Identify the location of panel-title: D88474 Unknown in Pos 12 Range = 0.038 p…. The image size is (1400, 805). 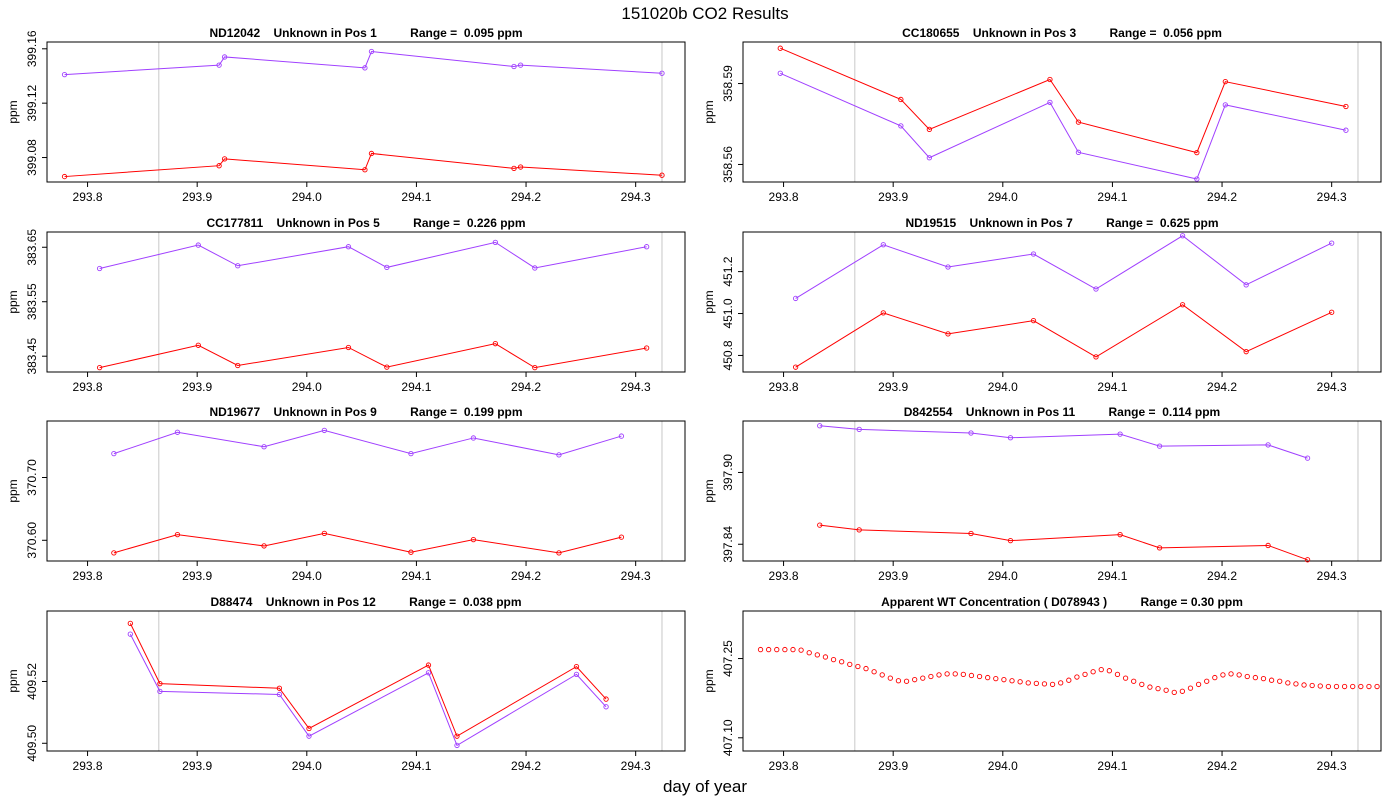
(365, 602).